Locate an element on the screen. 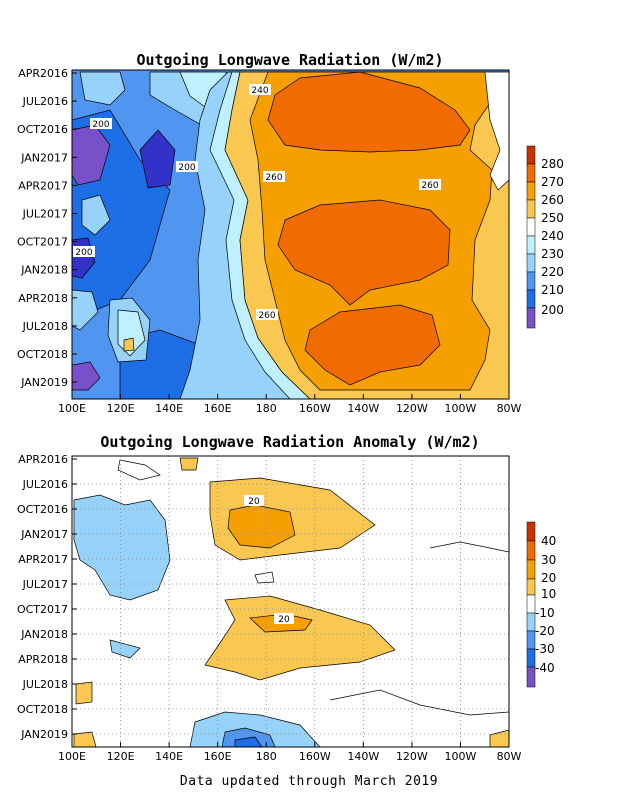 The height and width of the screenshot is (800, 618). y-tick-label: OCT2016 is located at coordinates (42, 509).